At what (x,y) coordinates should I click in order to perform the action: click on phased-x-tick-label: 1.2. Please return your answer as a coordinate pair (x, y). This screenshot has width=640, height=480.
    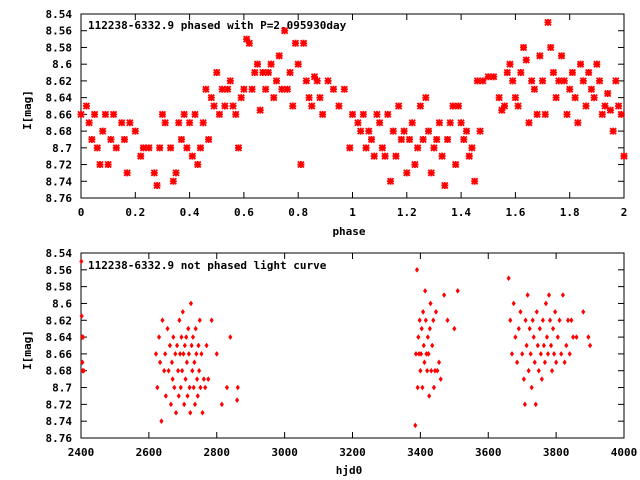
    Looking at the image, I should click on (407, 212).